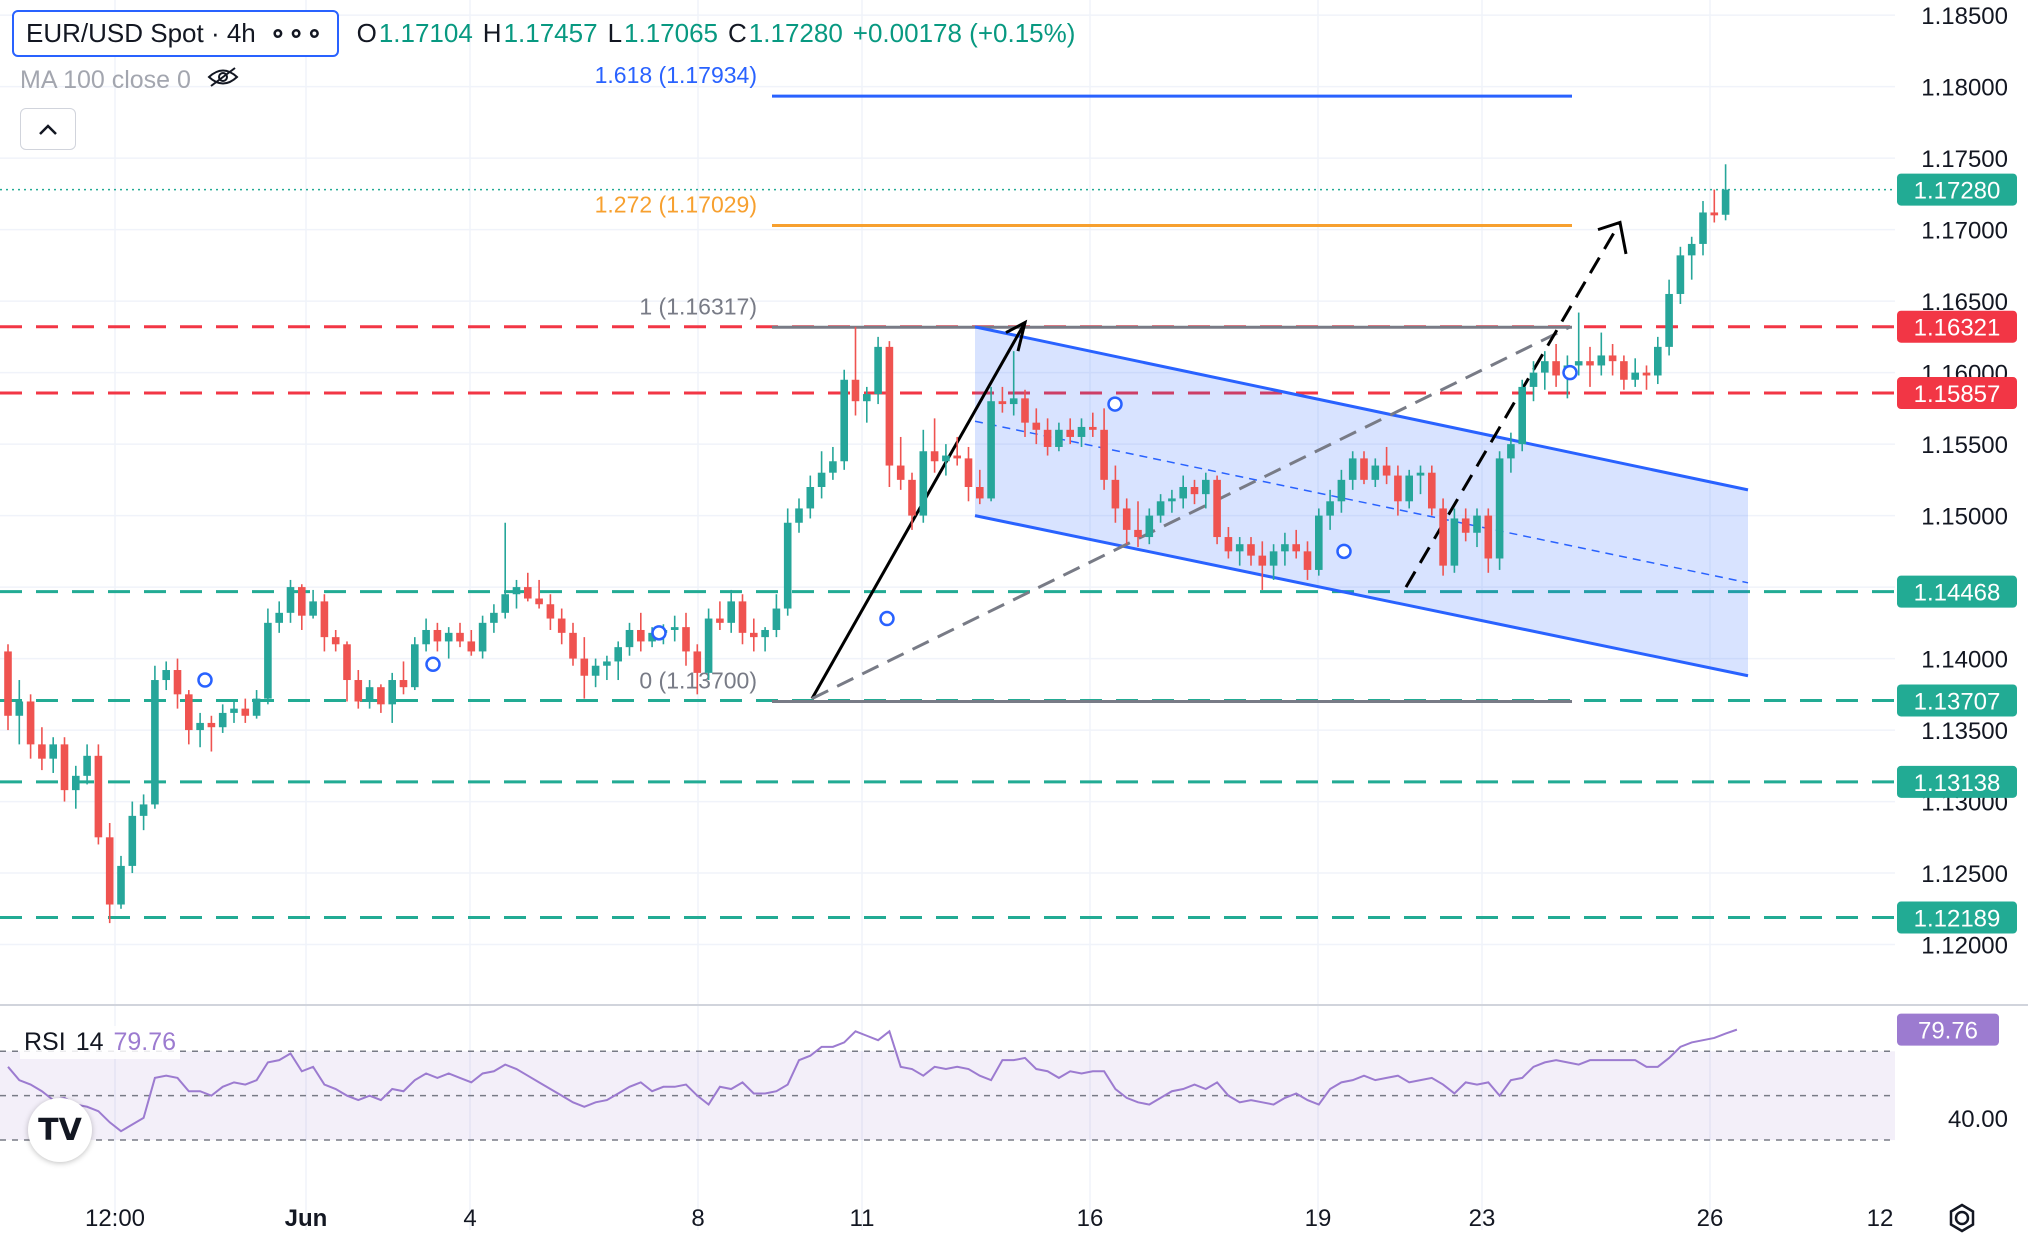 Image resolution: width=2028 pixels, height=1252 pixels. What do you see at coordinates (223, 80) in the screenshot?
I see `eye-hidden-icon` at bounding box center [223, 80].